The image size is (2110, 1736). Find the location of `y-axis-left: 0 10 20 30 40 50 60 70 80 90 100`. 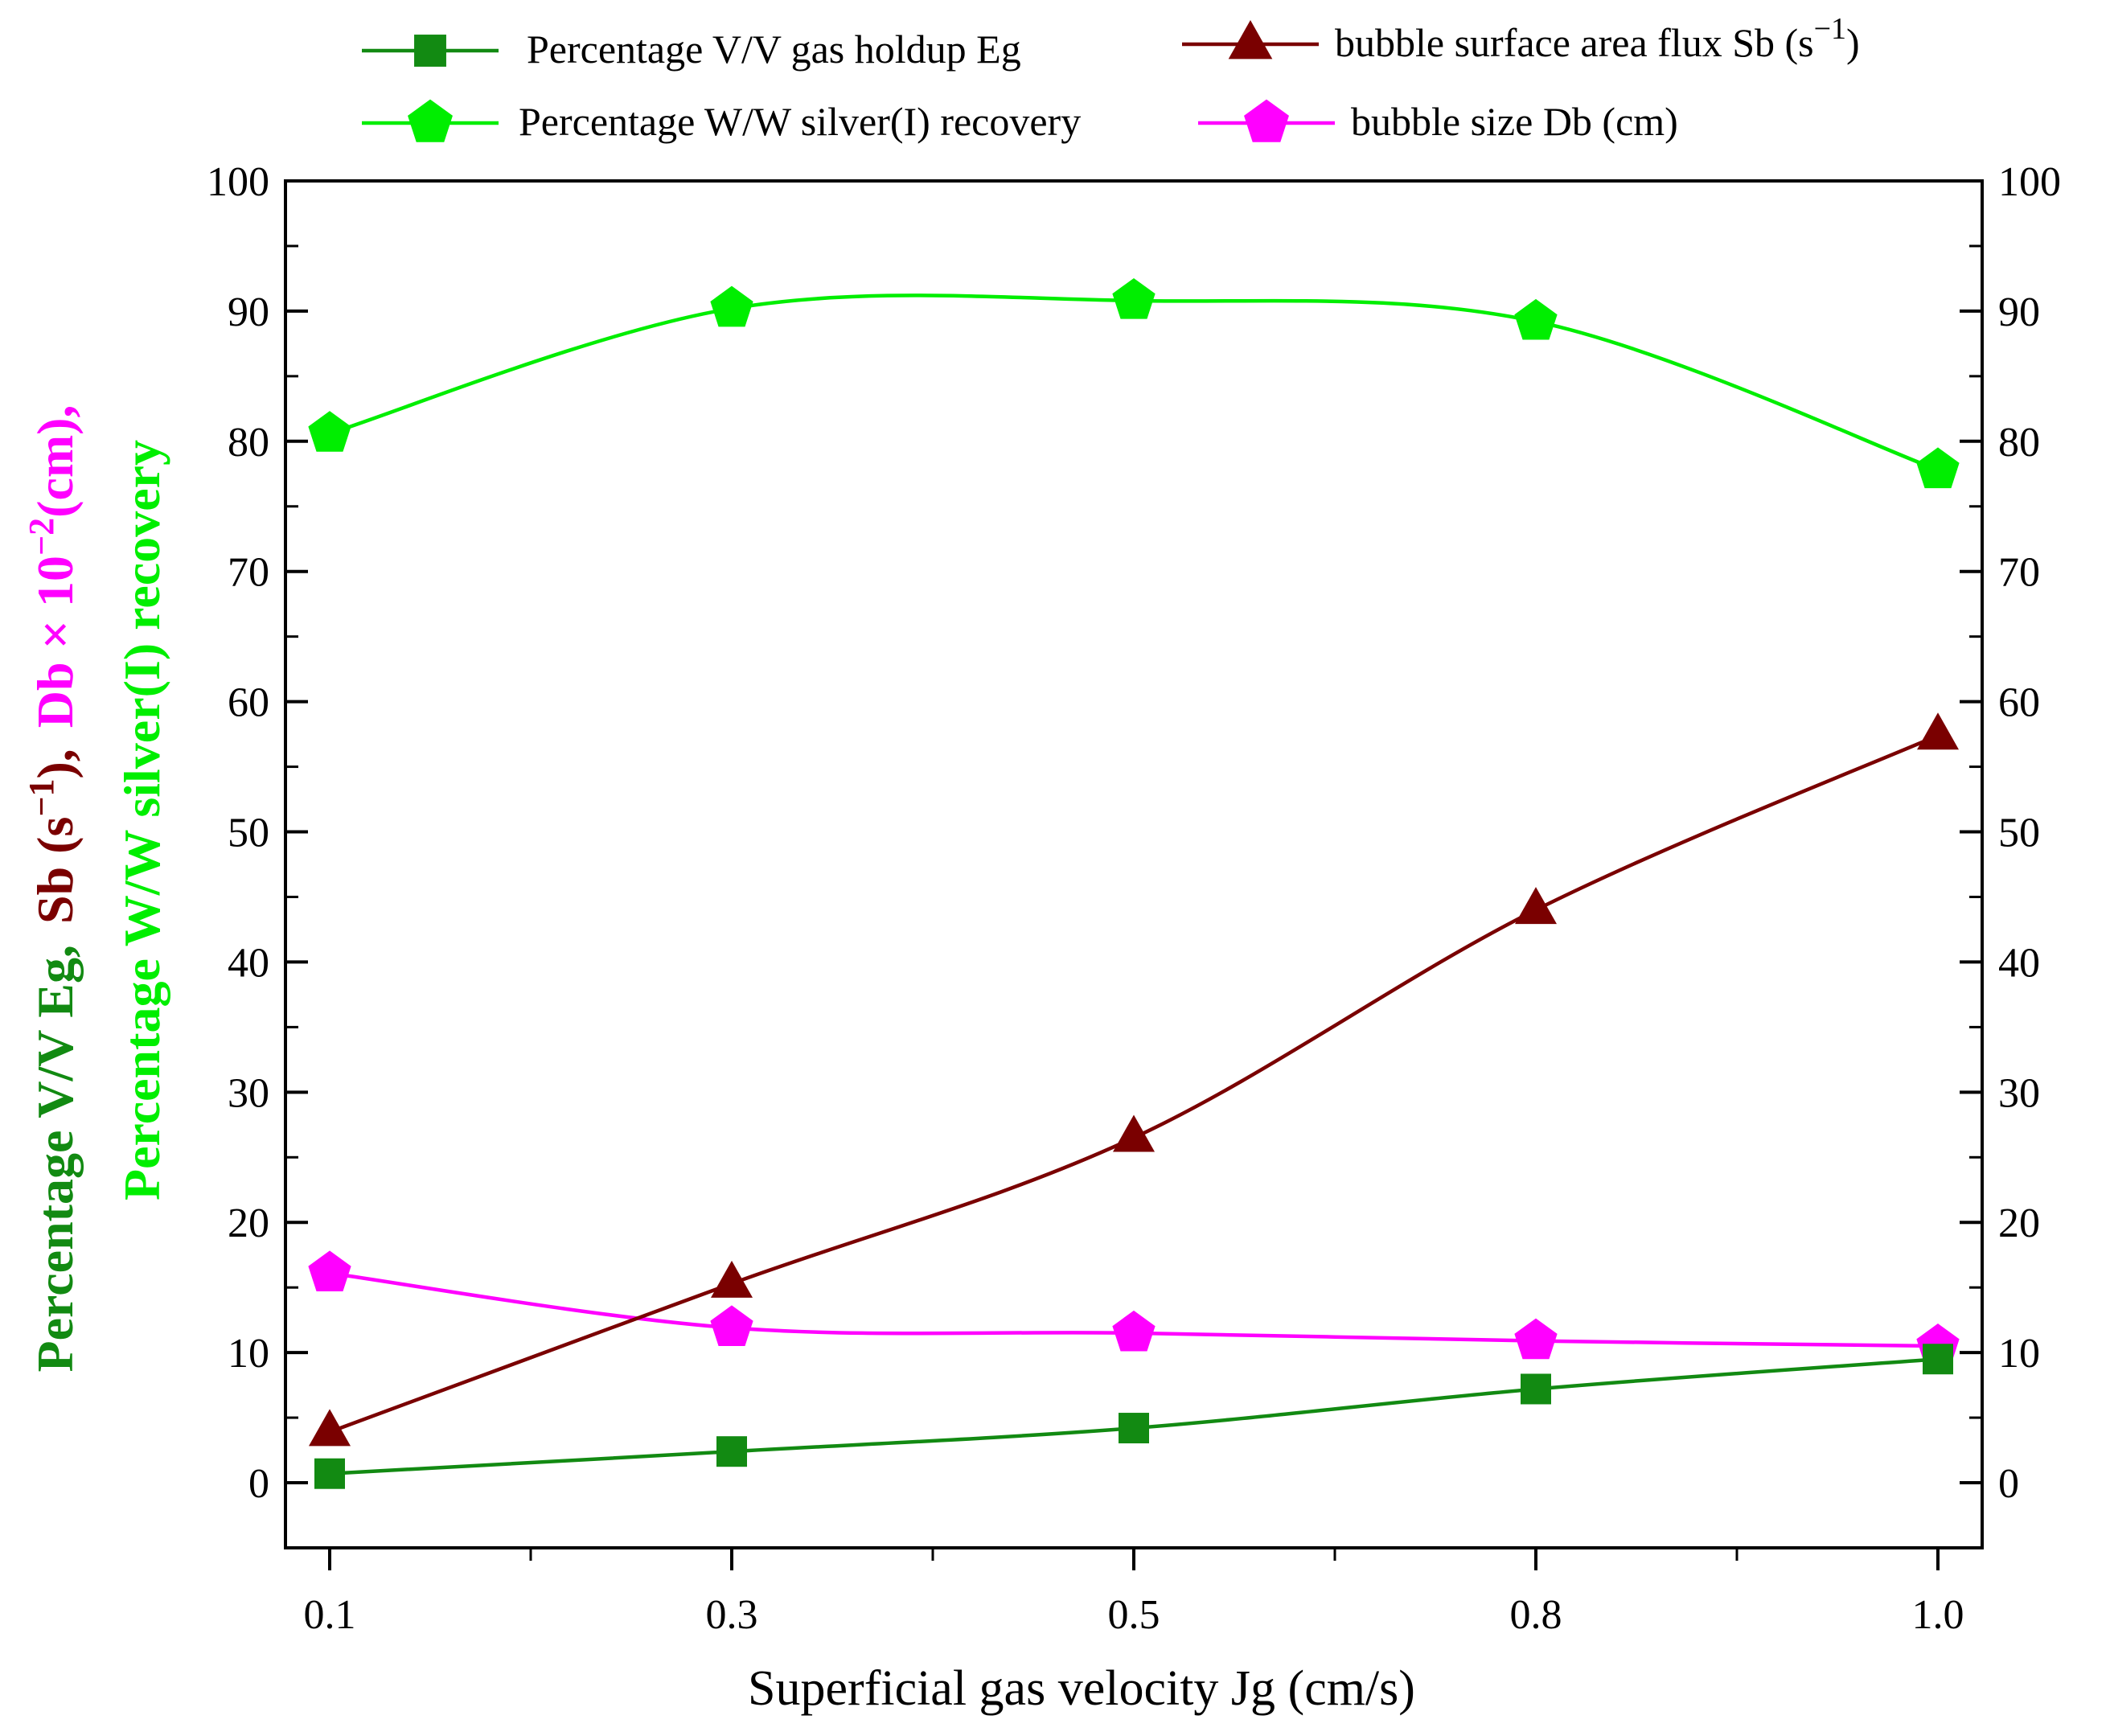

y-axis-left: 0 10 20 30 40 50 60 70 80 90 100 is located at coordinates (257, 833).